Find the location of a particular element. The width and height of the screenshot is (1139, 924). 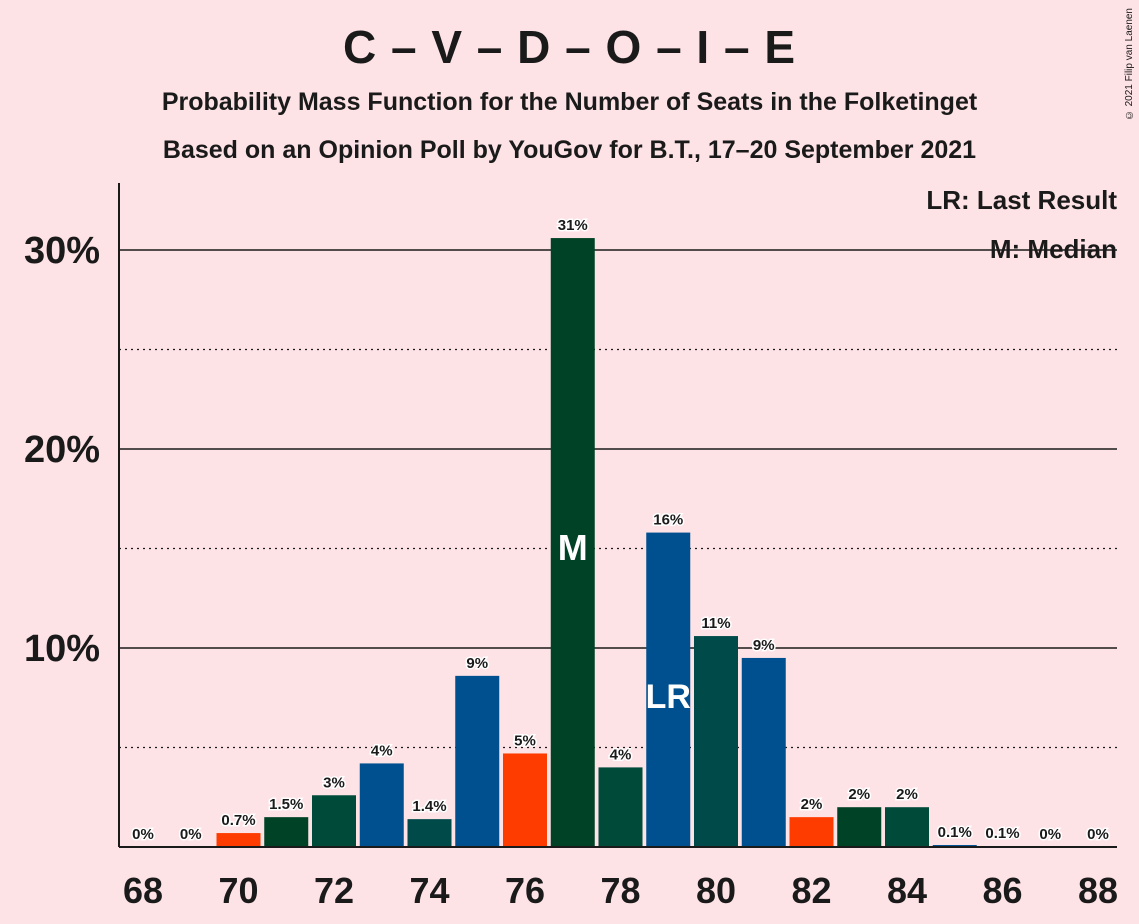

x-tick-label: 78 is located at coordinates (620, 890).